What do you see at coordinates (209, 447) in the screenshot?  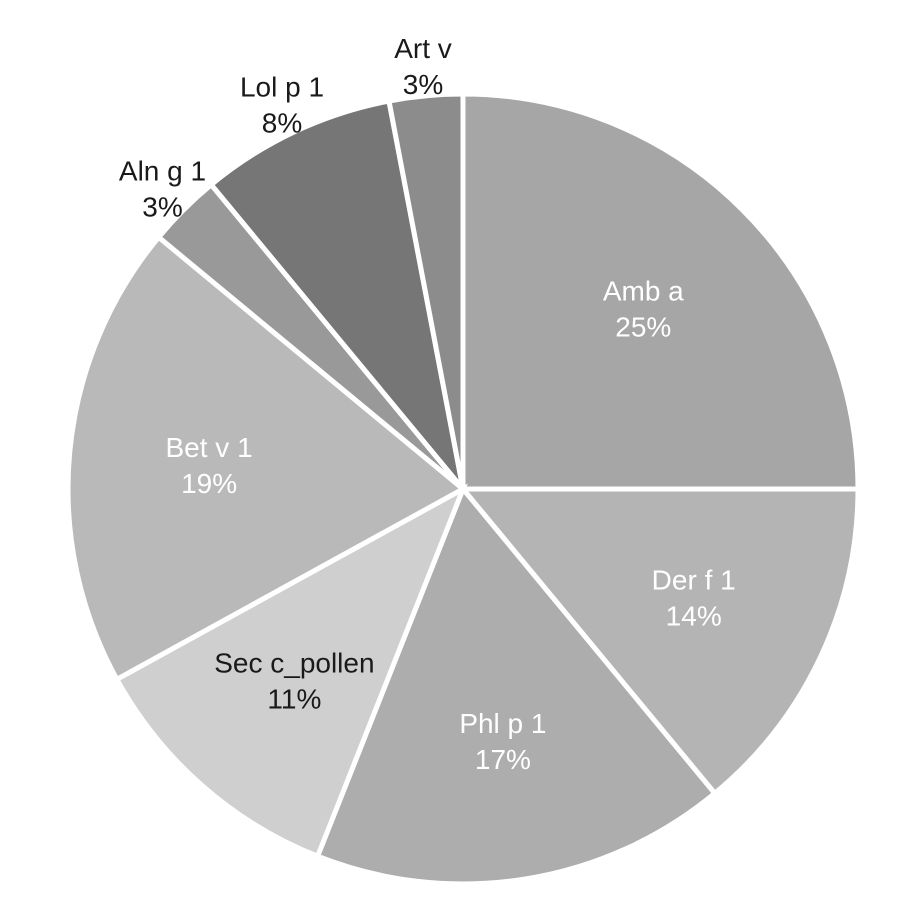 I see `slice-name-label: Bet v 1` at bounding box center [209, 447].